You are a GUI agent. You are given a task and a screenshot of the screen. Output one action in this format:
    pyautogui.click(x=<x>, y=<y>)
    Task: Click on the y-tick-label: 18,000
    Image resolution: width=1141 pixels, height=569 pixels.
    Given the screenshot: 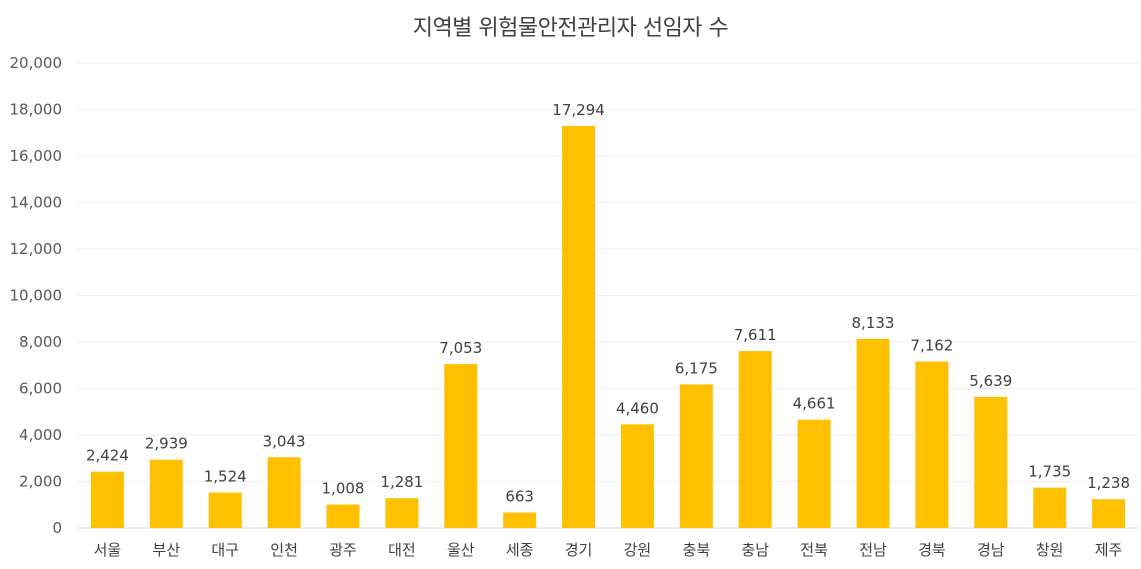 What is the action you would take?
    pyautogui.click(x=36, y=110)
    